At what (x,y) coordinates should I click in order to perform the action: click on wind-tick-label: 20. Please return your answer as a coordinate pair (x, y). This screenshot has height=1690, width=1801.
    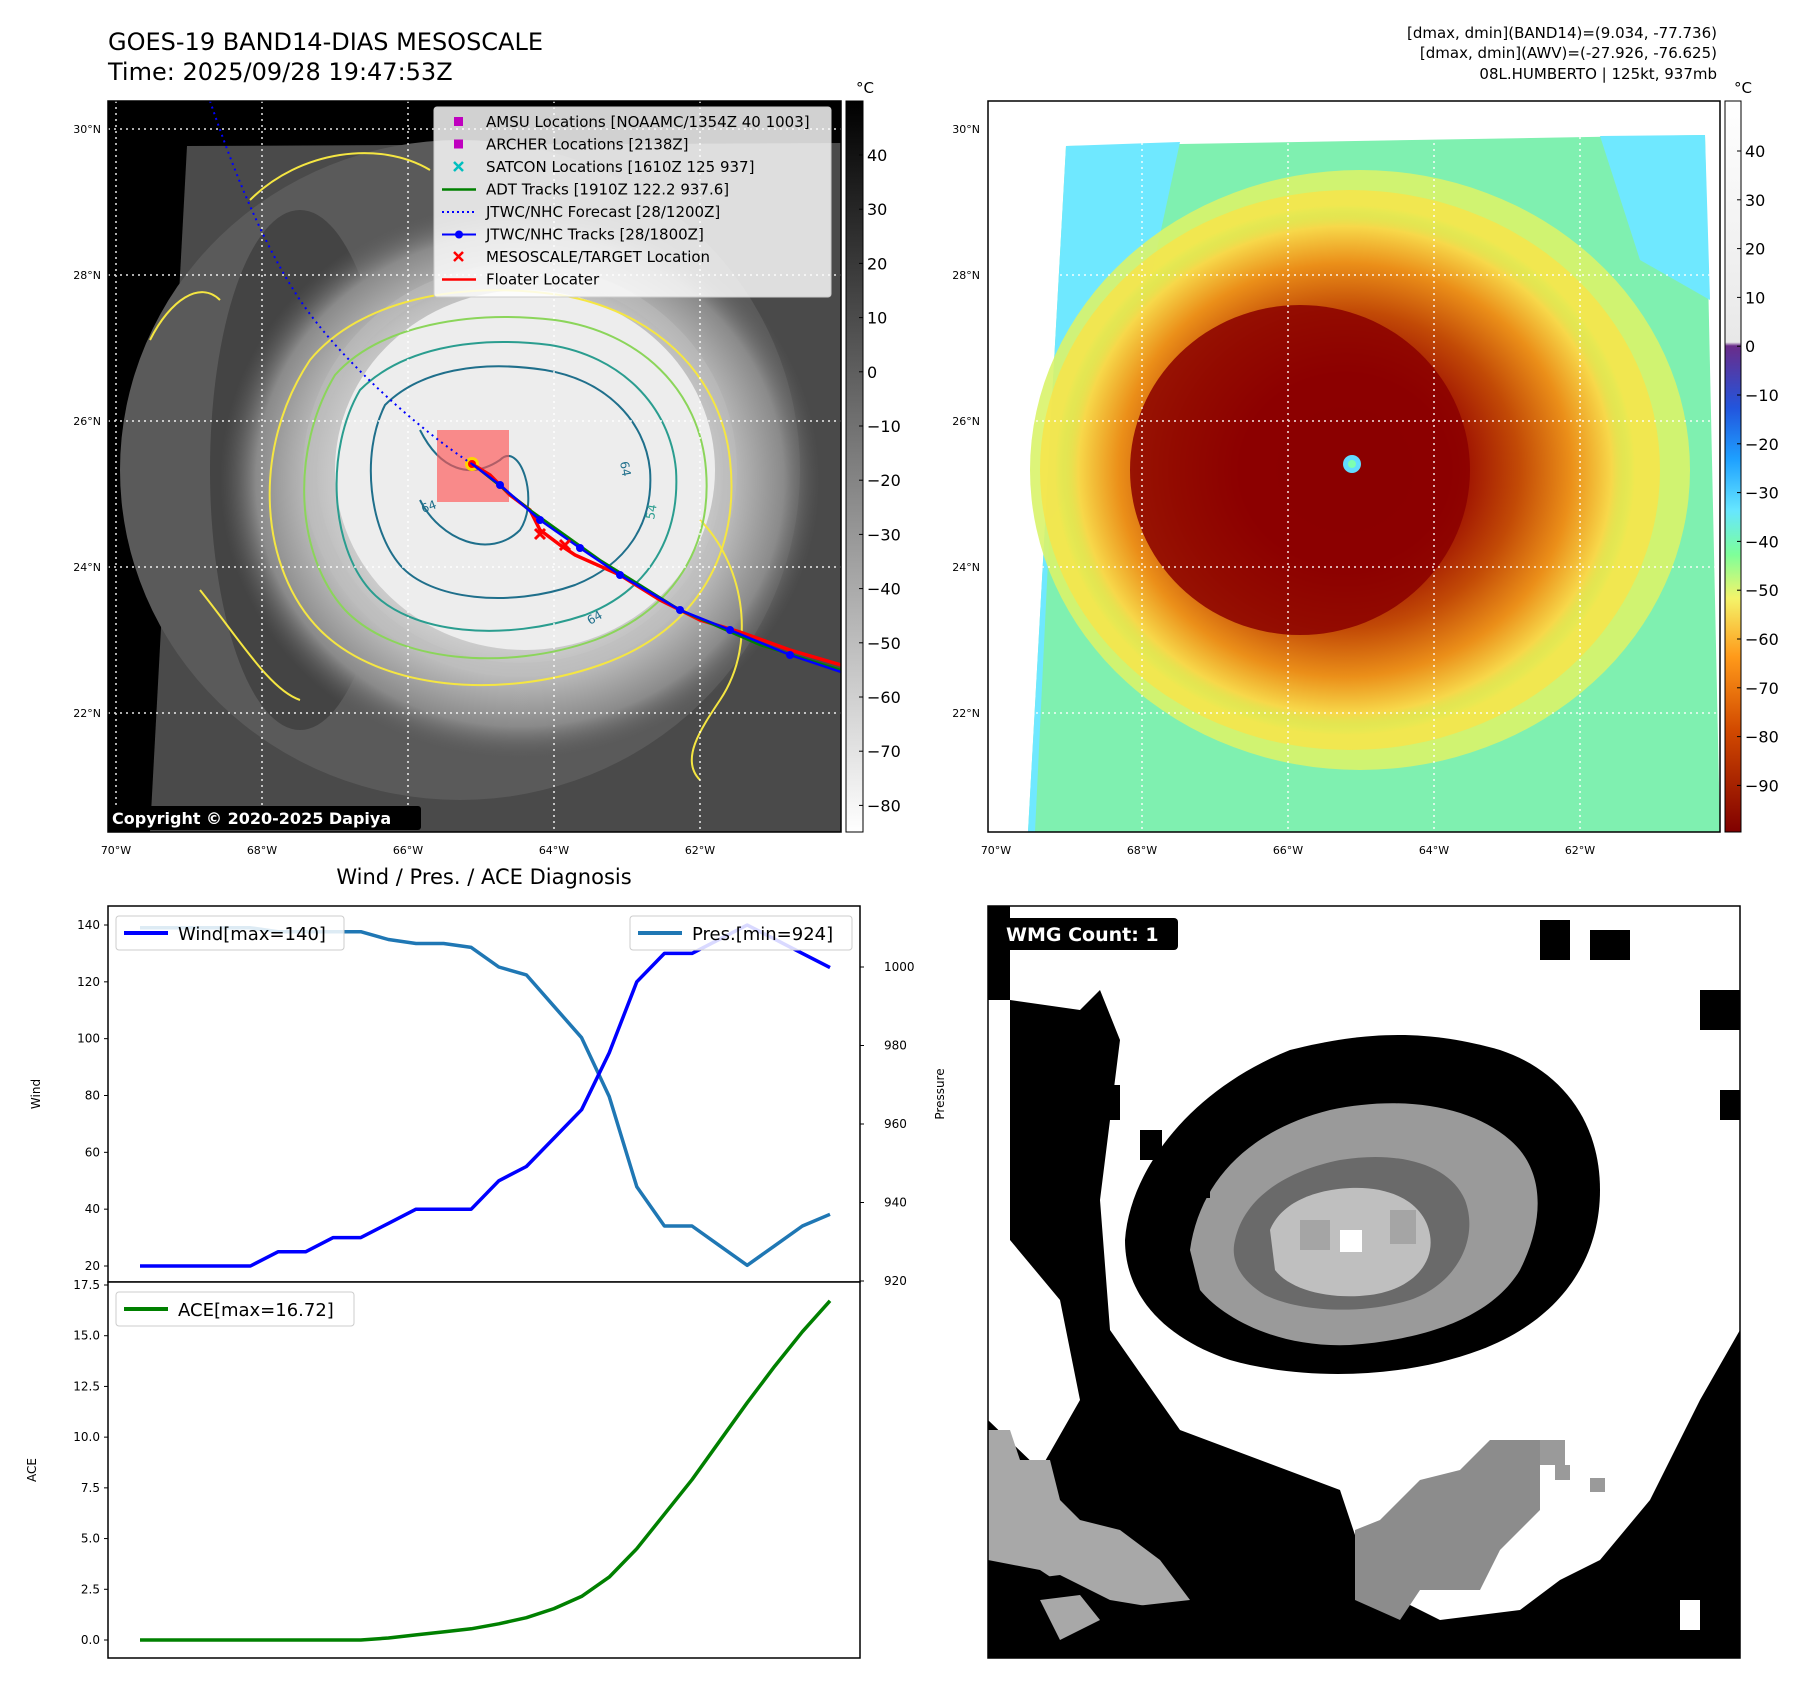
    Looking at the image, I should click on (92, 1266).